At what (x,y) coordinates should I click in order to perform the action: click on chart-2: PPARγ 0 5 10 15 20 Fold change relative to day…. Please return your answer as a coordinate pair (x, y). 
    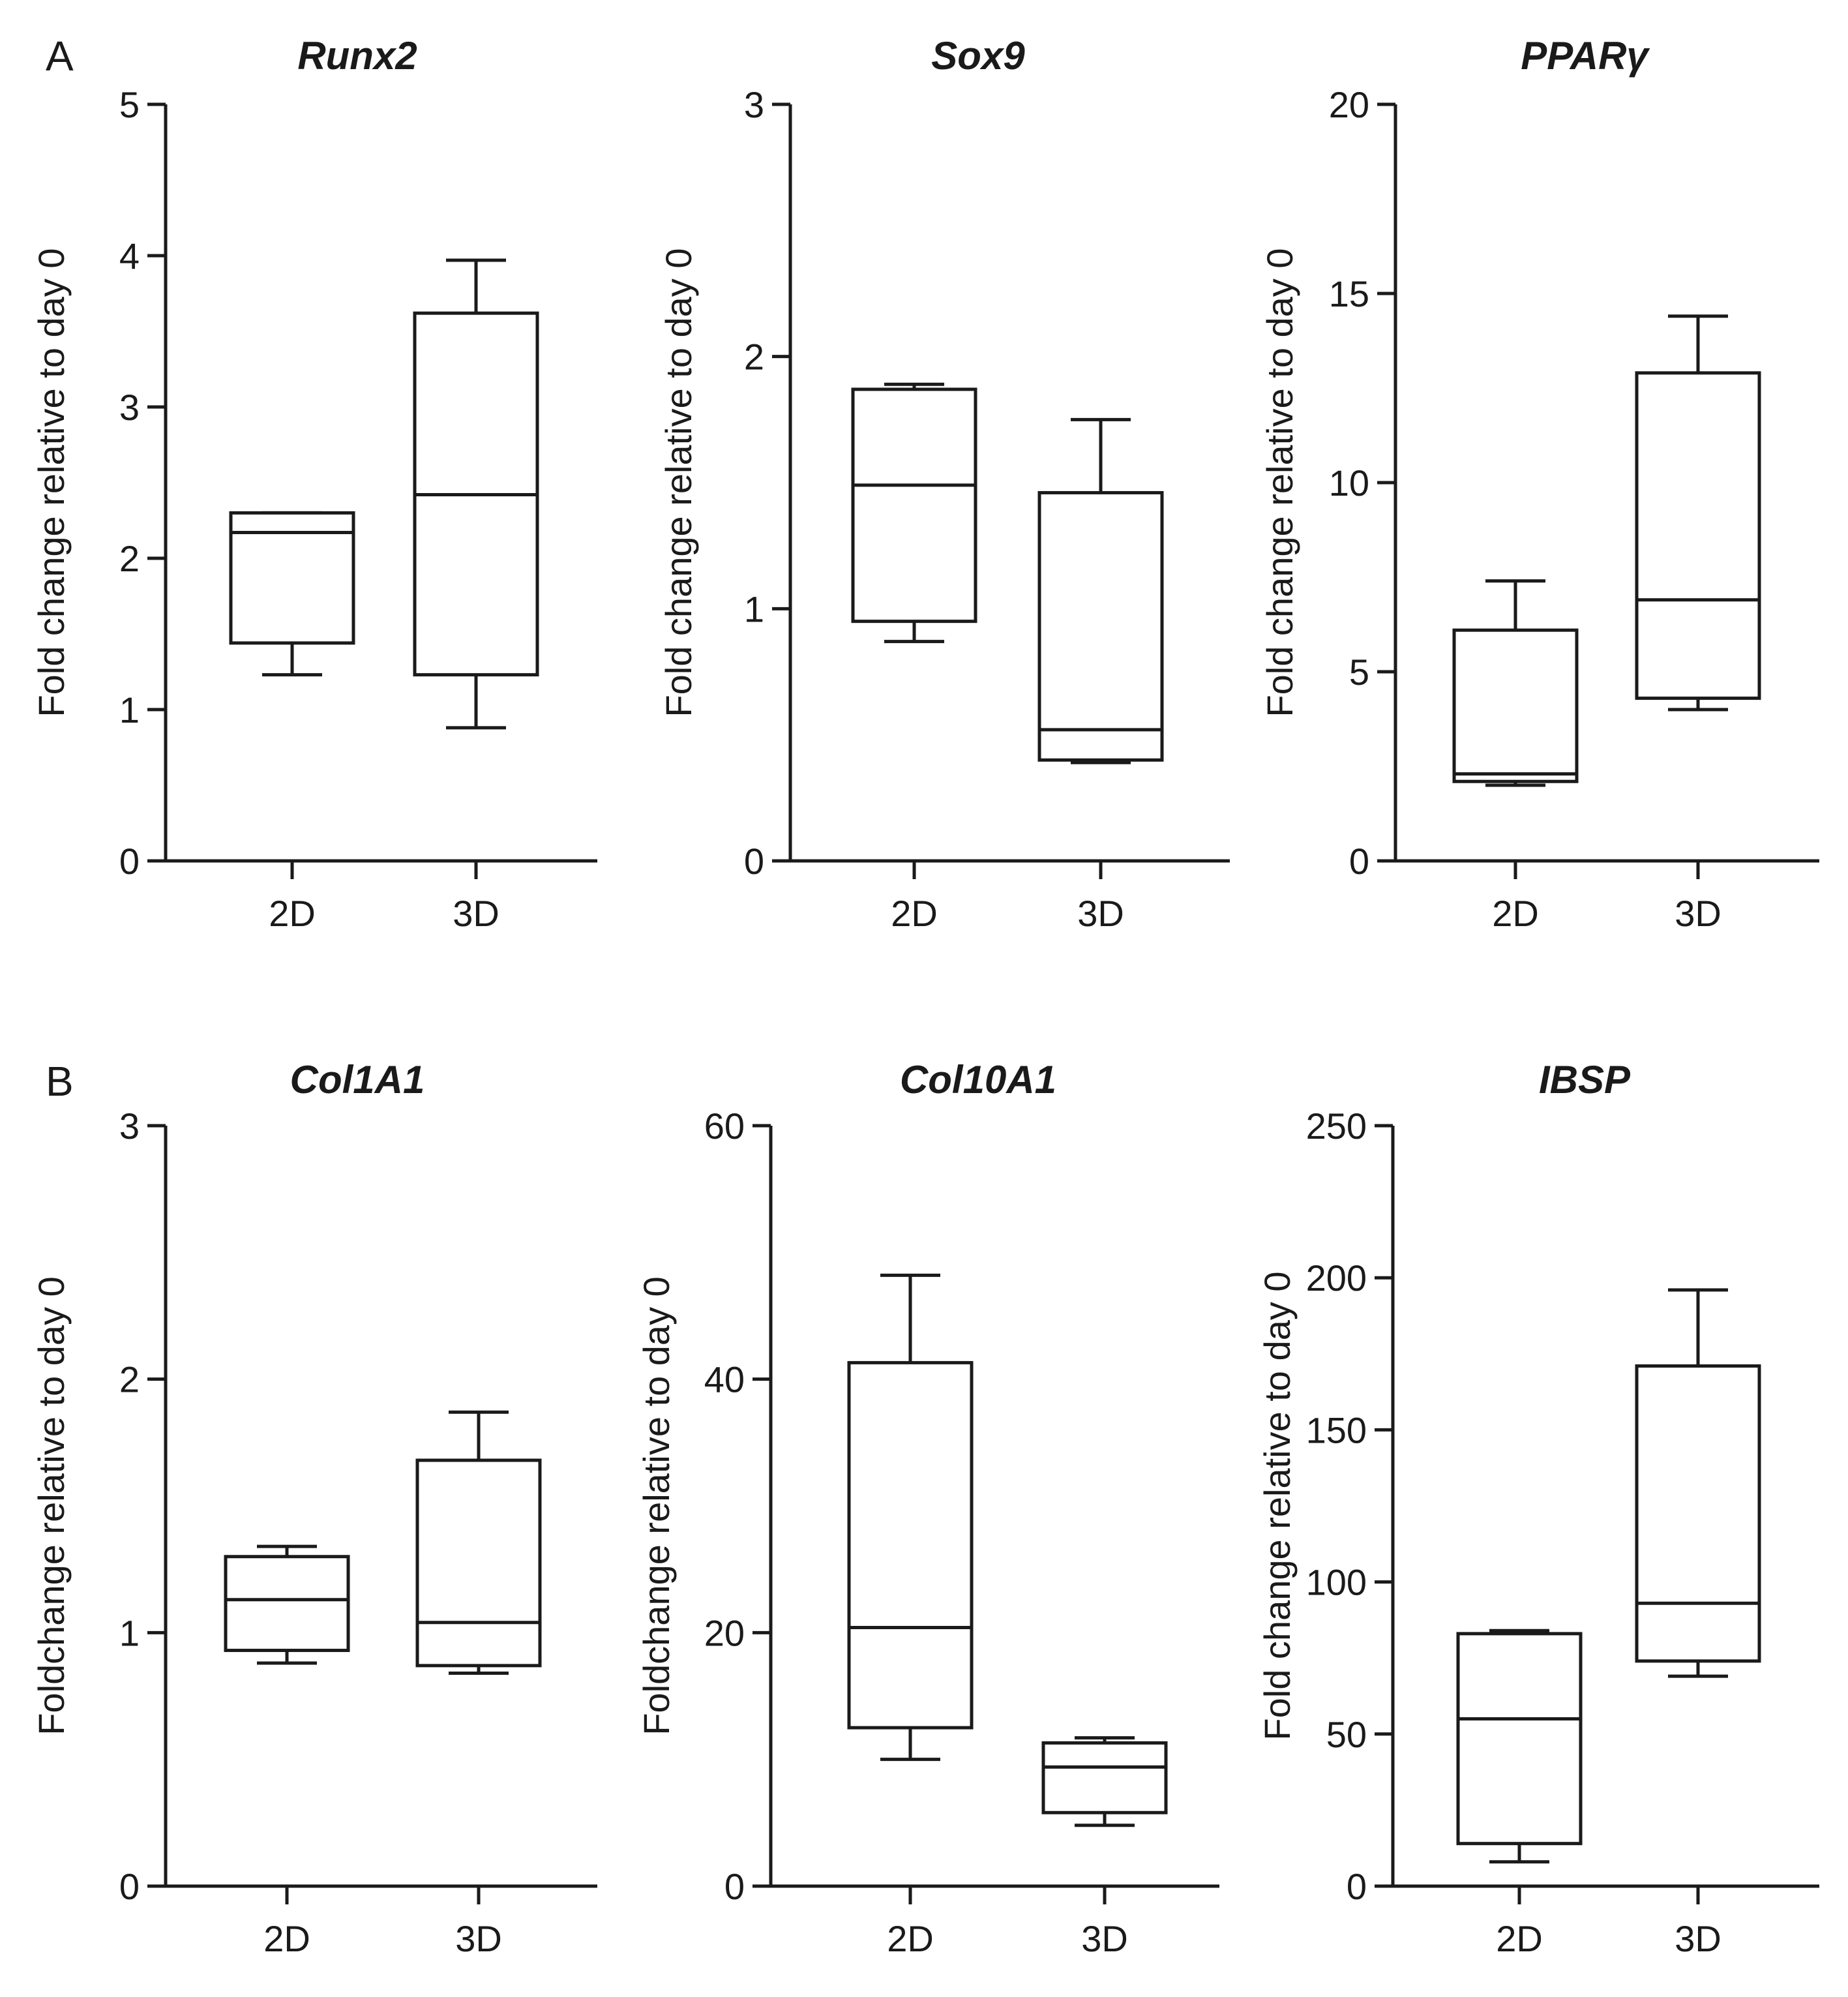
    Looking at the image, I should click on (1539, 484).